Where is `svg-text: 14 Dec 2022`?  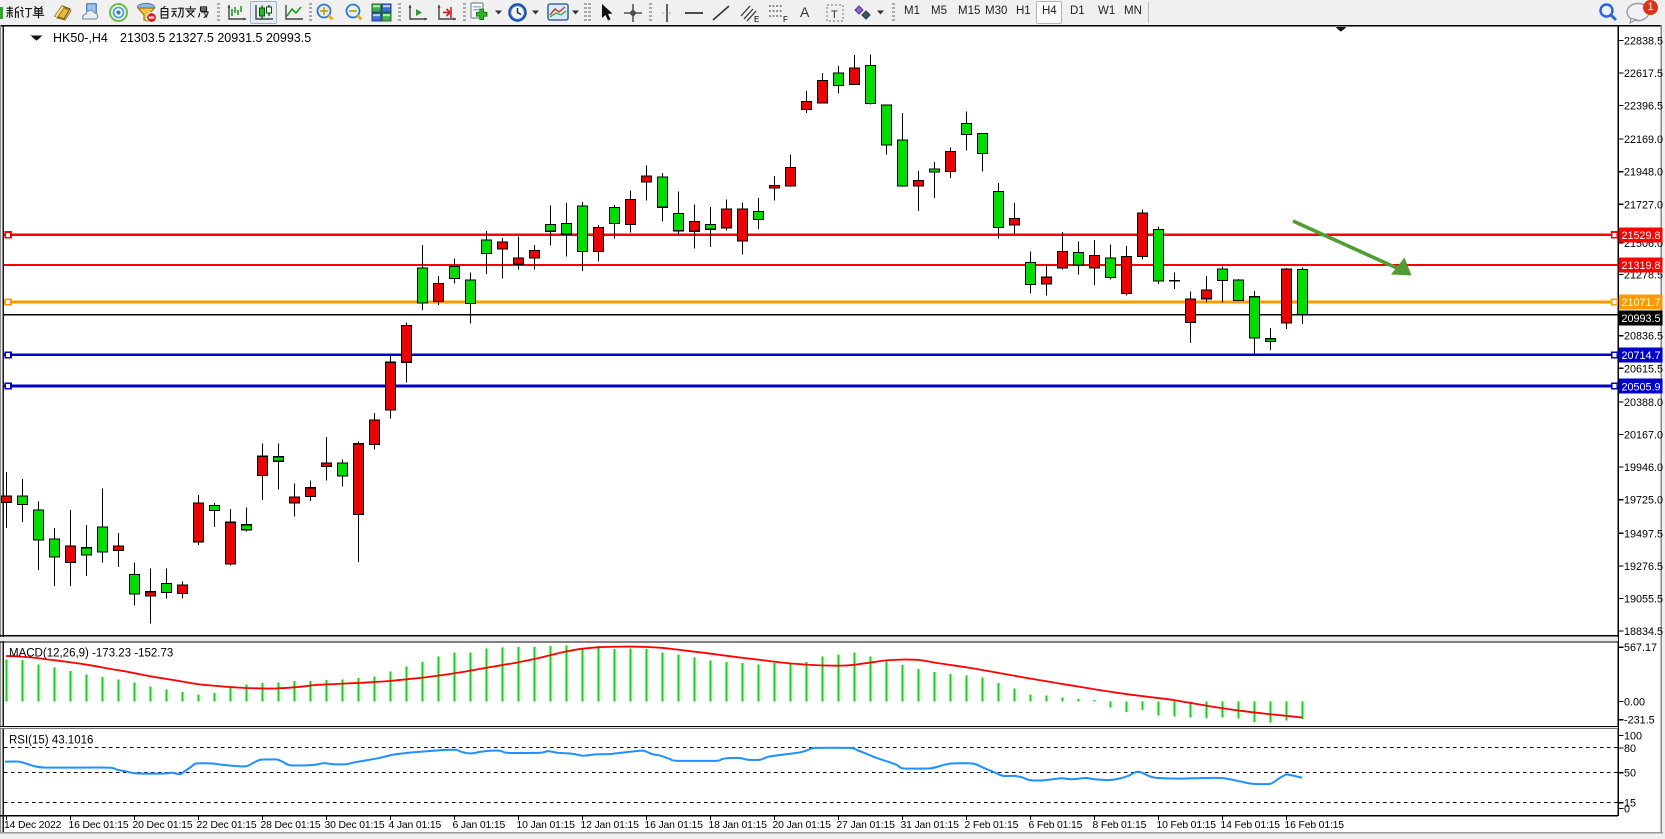
svg-text: 14 Dec 2022 is located at coordinates (33, 825).